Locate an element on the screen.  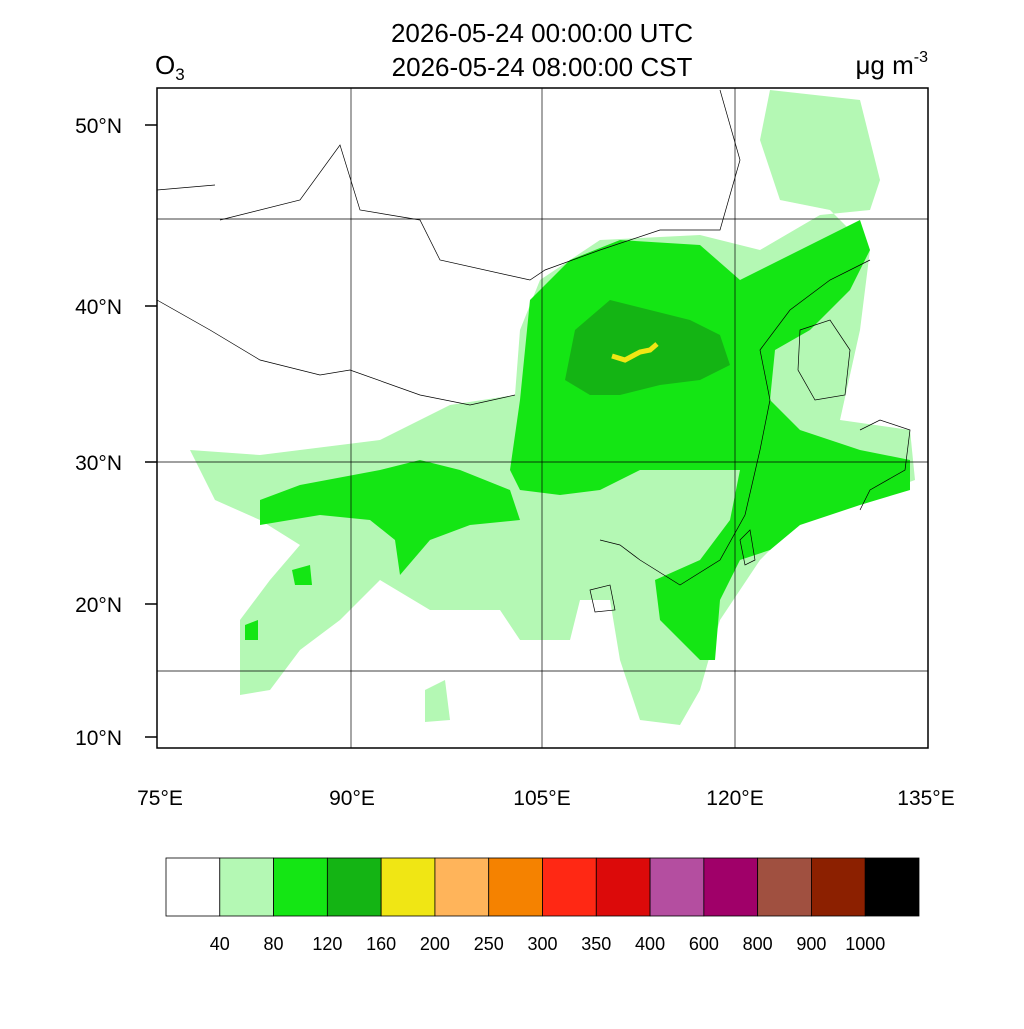
units: μg m-3 is located at coordinates (891, 64).